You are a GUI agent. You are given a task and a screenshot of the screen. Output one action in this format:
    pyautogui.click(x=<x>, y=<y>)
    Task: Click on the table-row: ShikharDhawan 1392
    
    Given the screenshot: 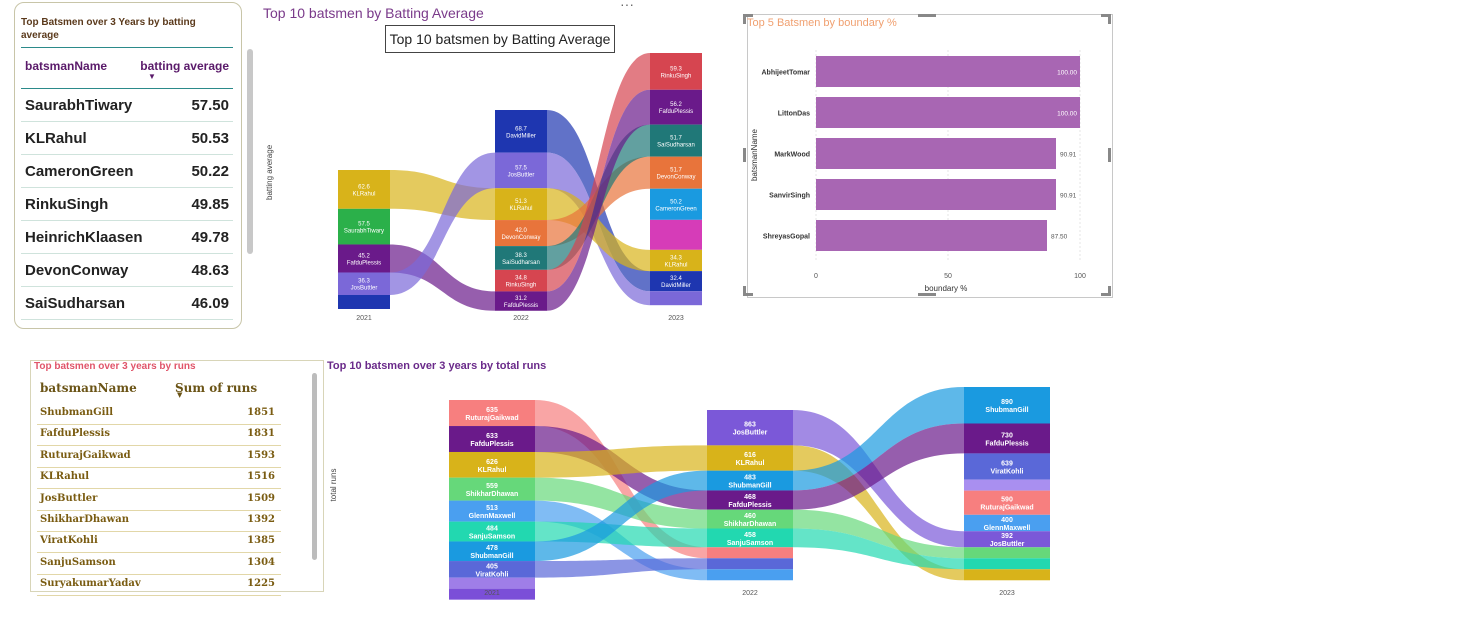 What is the action you would take?
    pyautogui.click(x=159, y=521)
    